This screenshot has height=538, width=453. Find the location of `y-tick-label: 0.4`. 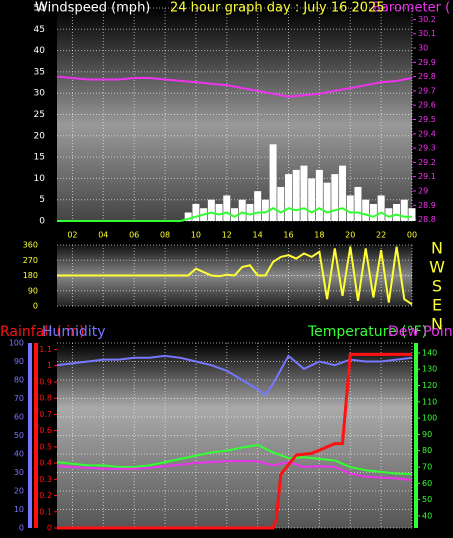

y-tick-label: 0.4 is located at coordinates (45, 463).